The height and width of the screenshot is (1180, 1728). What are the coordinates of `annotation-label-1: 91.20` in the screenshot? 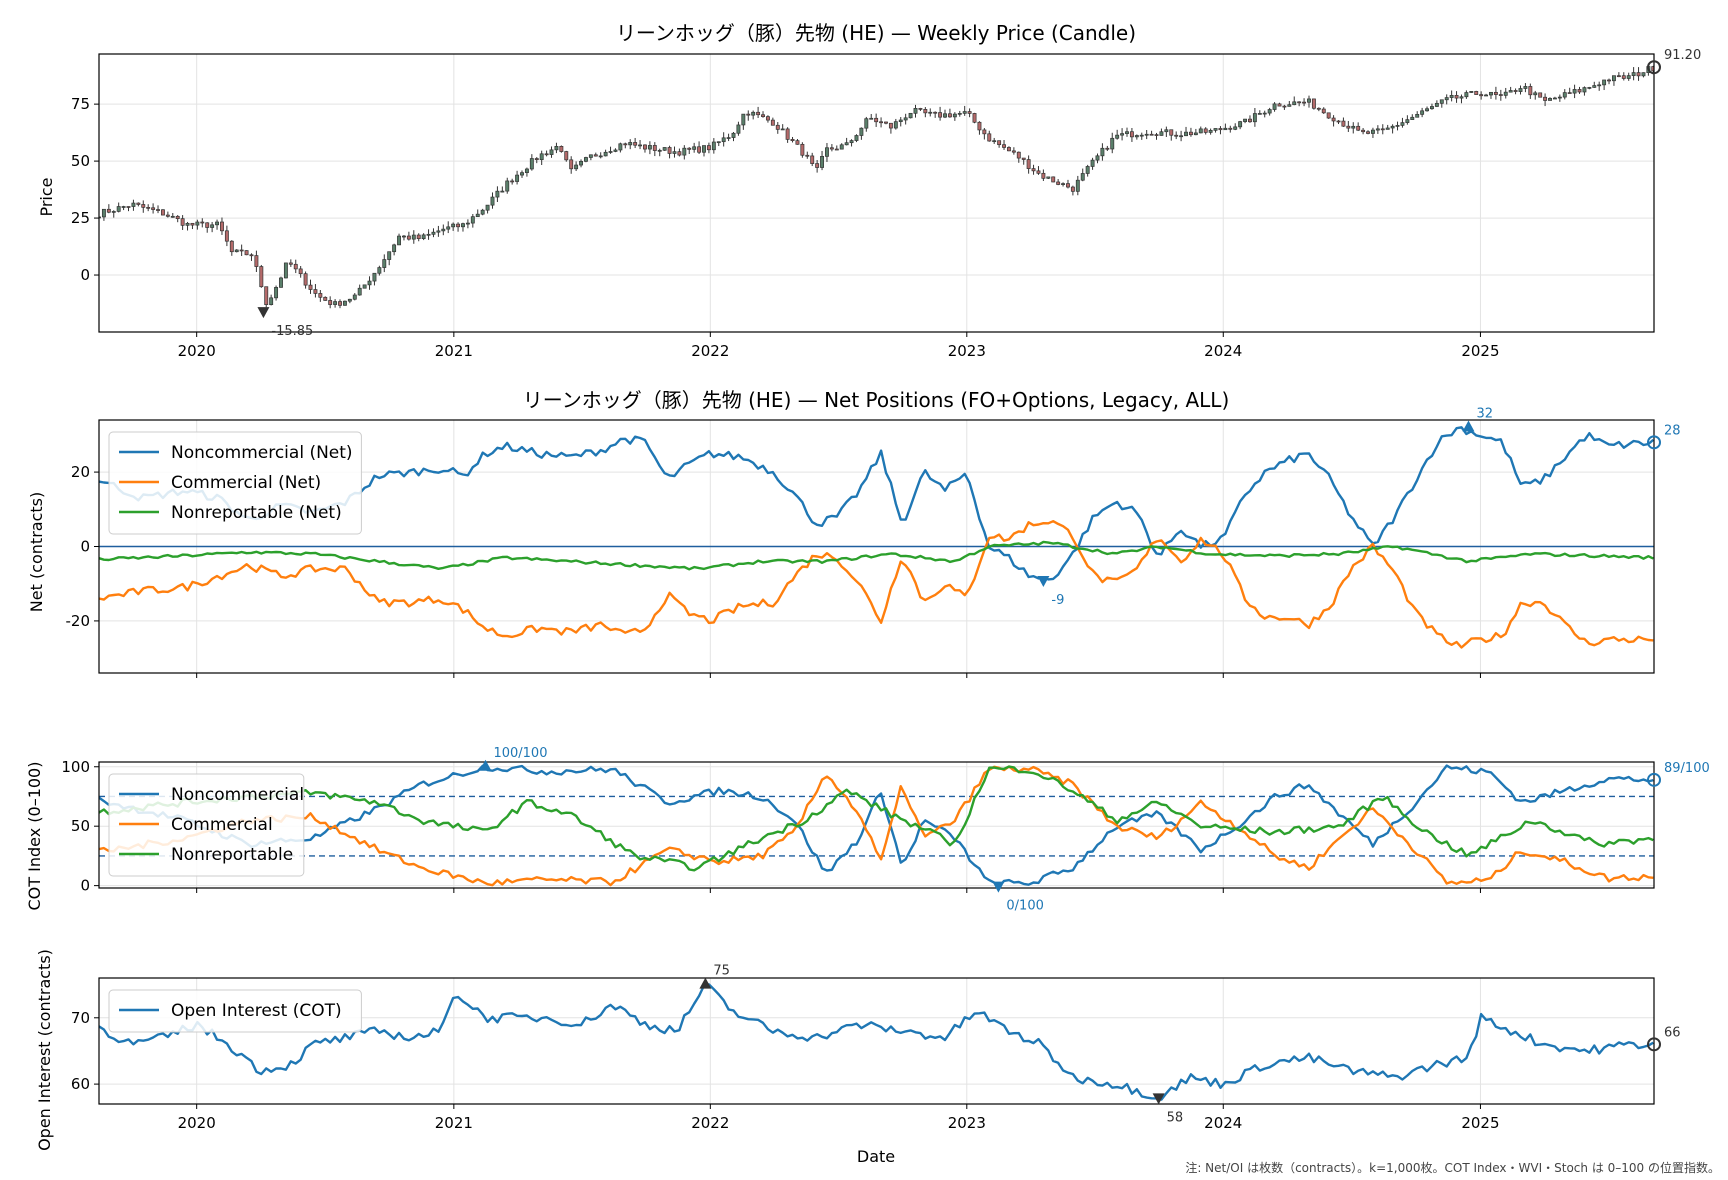 It's located at (1682, 55).